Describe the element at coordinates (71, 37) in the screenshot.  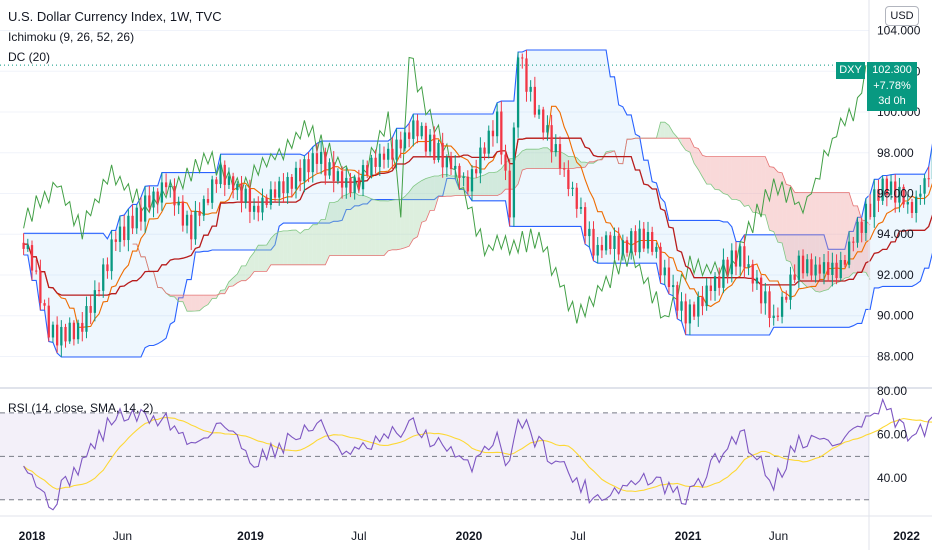
I see `ichimoku-legend: Ichimoku (9, 26, 52, 26)` at that location.